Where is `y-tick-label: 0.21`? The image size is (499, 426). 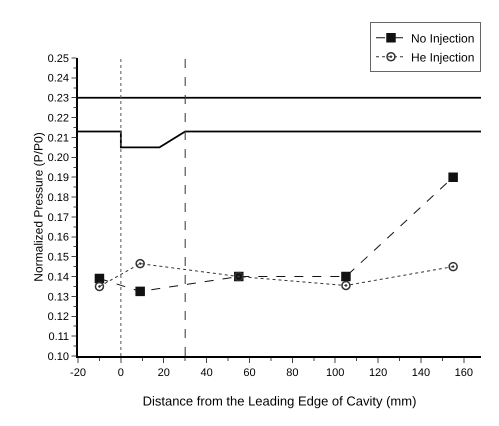
y-tick-label: 0.21 is located at coordinates (59, 138).